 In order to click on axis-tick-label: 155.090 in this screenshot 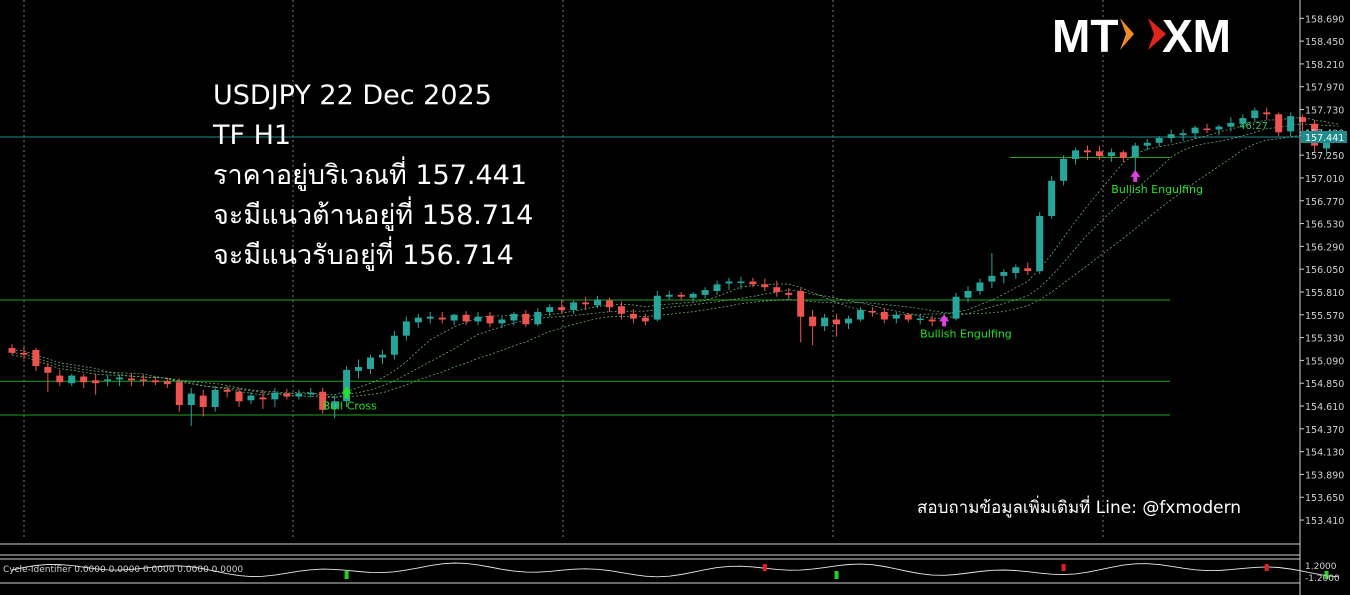, I will do `click(1324, 361)`.